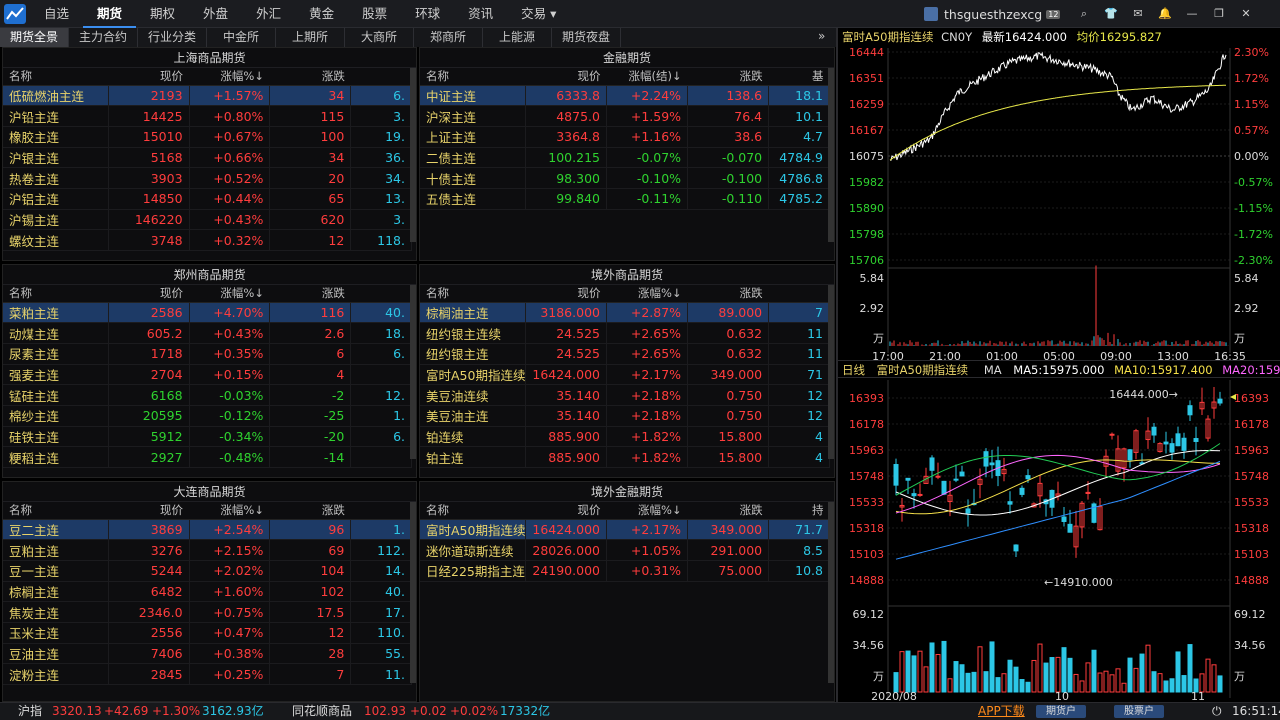 Image resolution: width=1280 pixels, height=720 pixels. I want to click on nav-item-8: 资讯, so click(481, 13).